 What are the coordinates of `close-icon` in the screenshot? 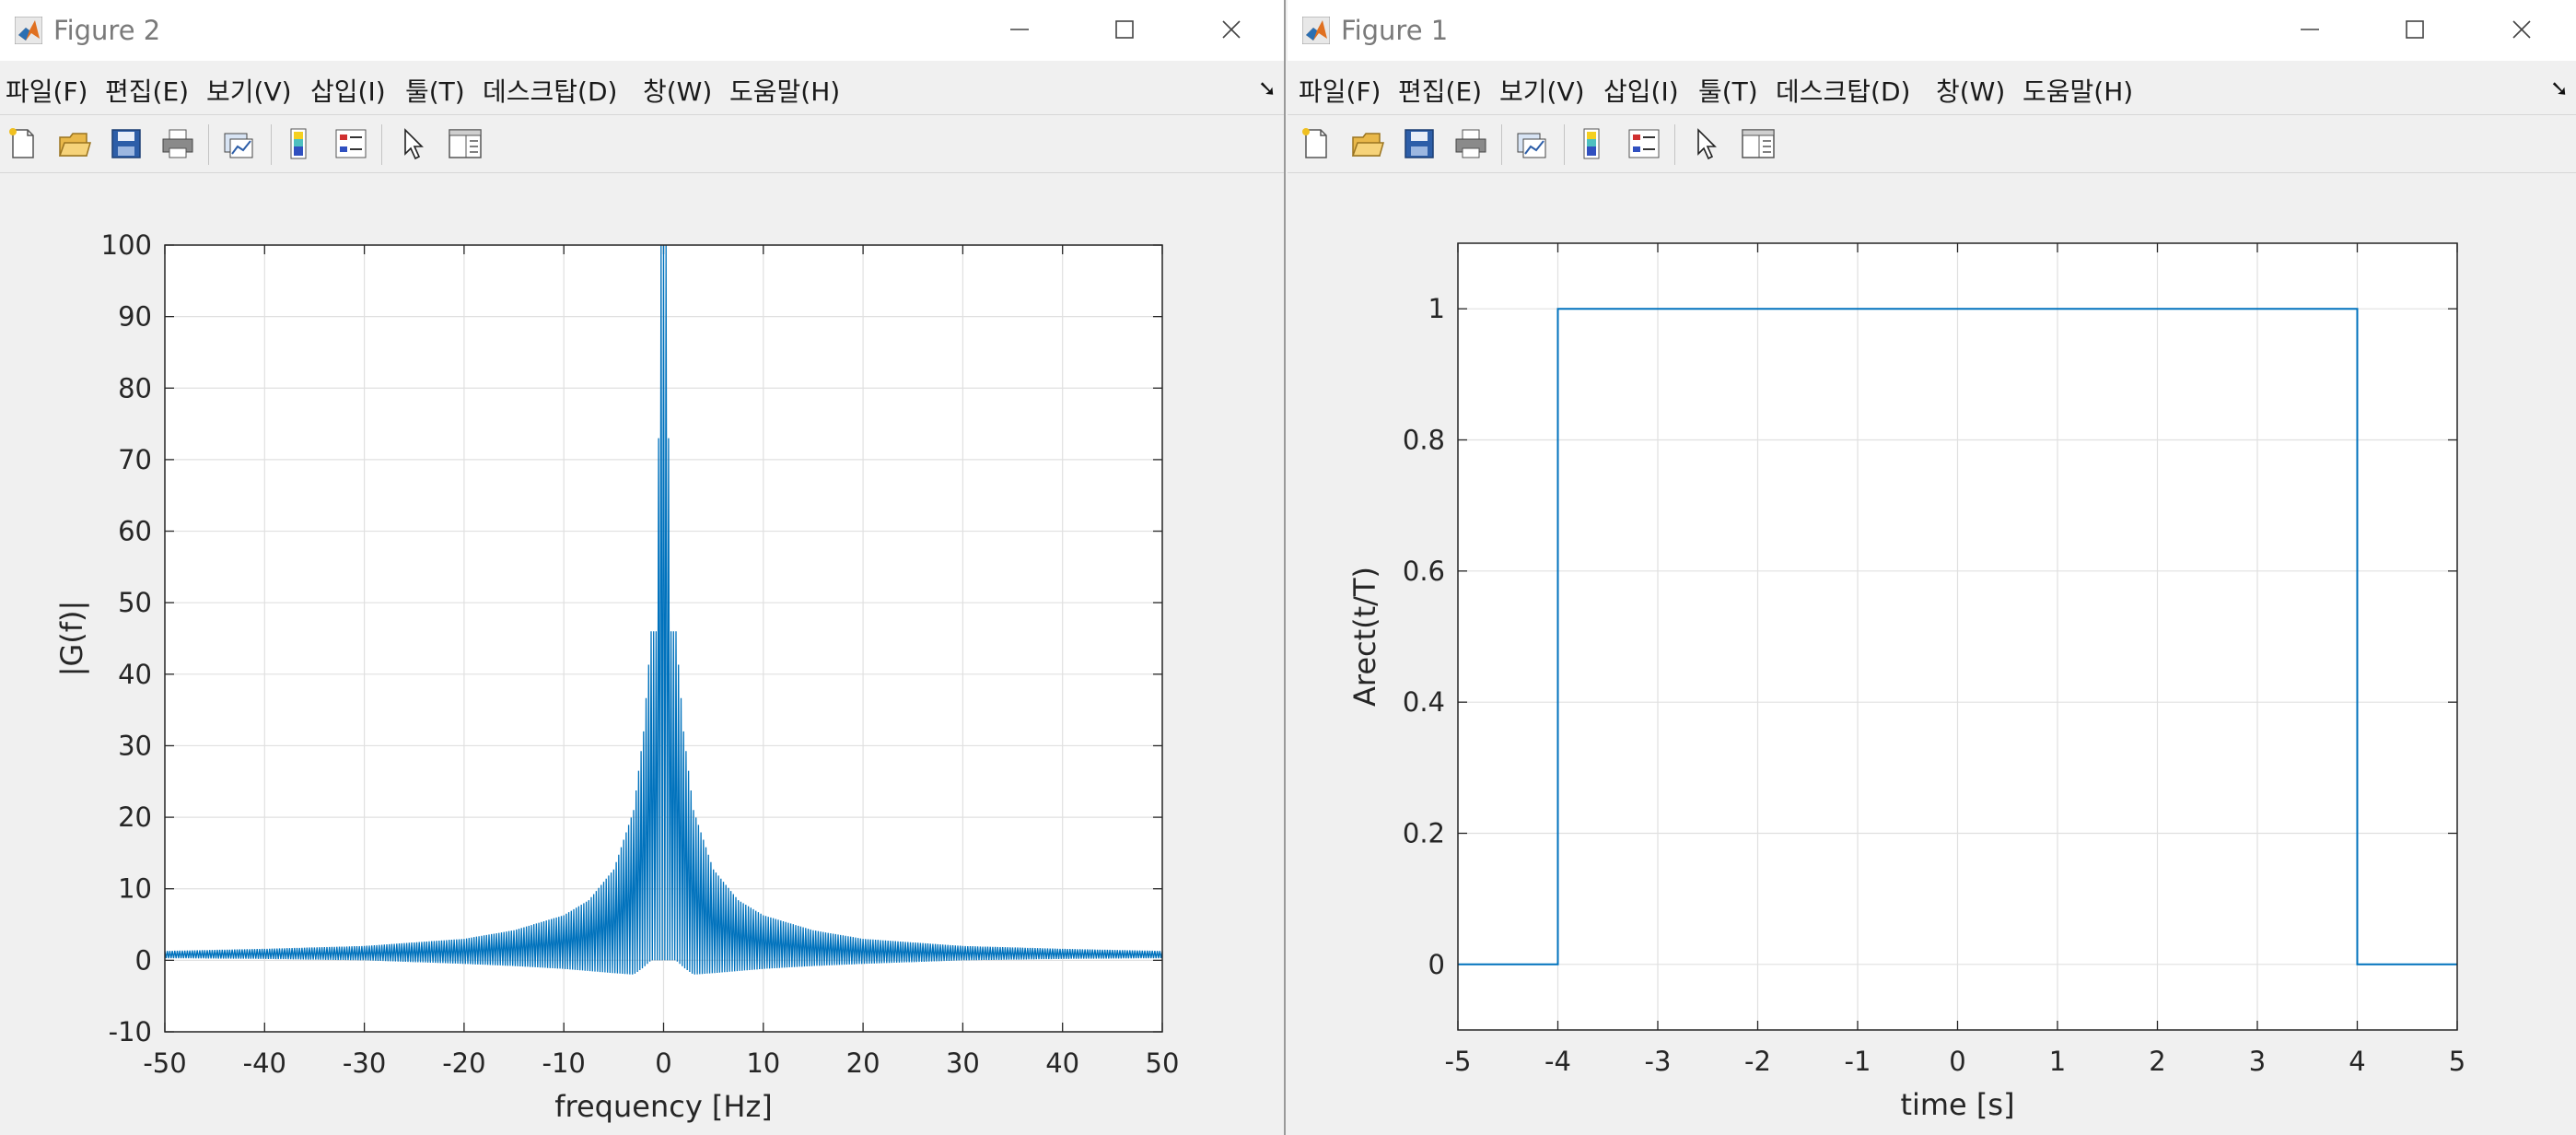 It's located at (2521, 29).